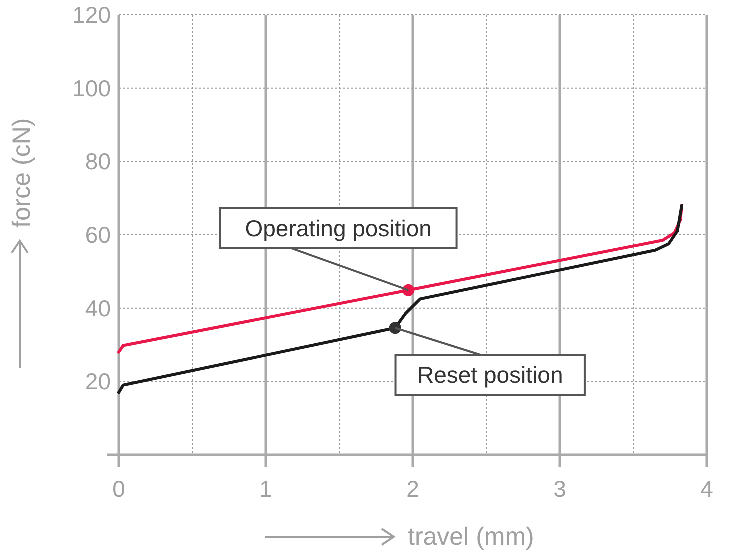 The height and width of the screenshot is (555, 750). Describe the element at coordinates (413, 489) in the screenshot. I see `x-tick-label: 2` at that location.